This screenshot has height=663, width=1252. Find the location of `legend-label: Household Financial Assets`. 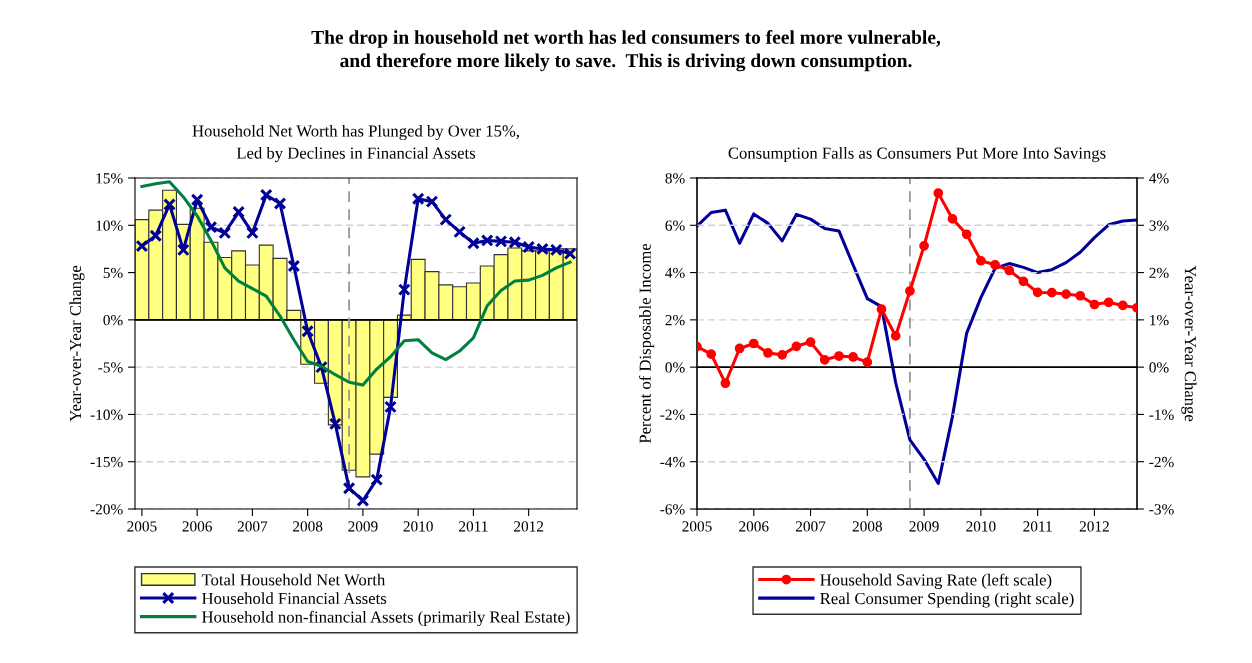

legend-label: Household Financial Assets is located at coordinates (294, 598).